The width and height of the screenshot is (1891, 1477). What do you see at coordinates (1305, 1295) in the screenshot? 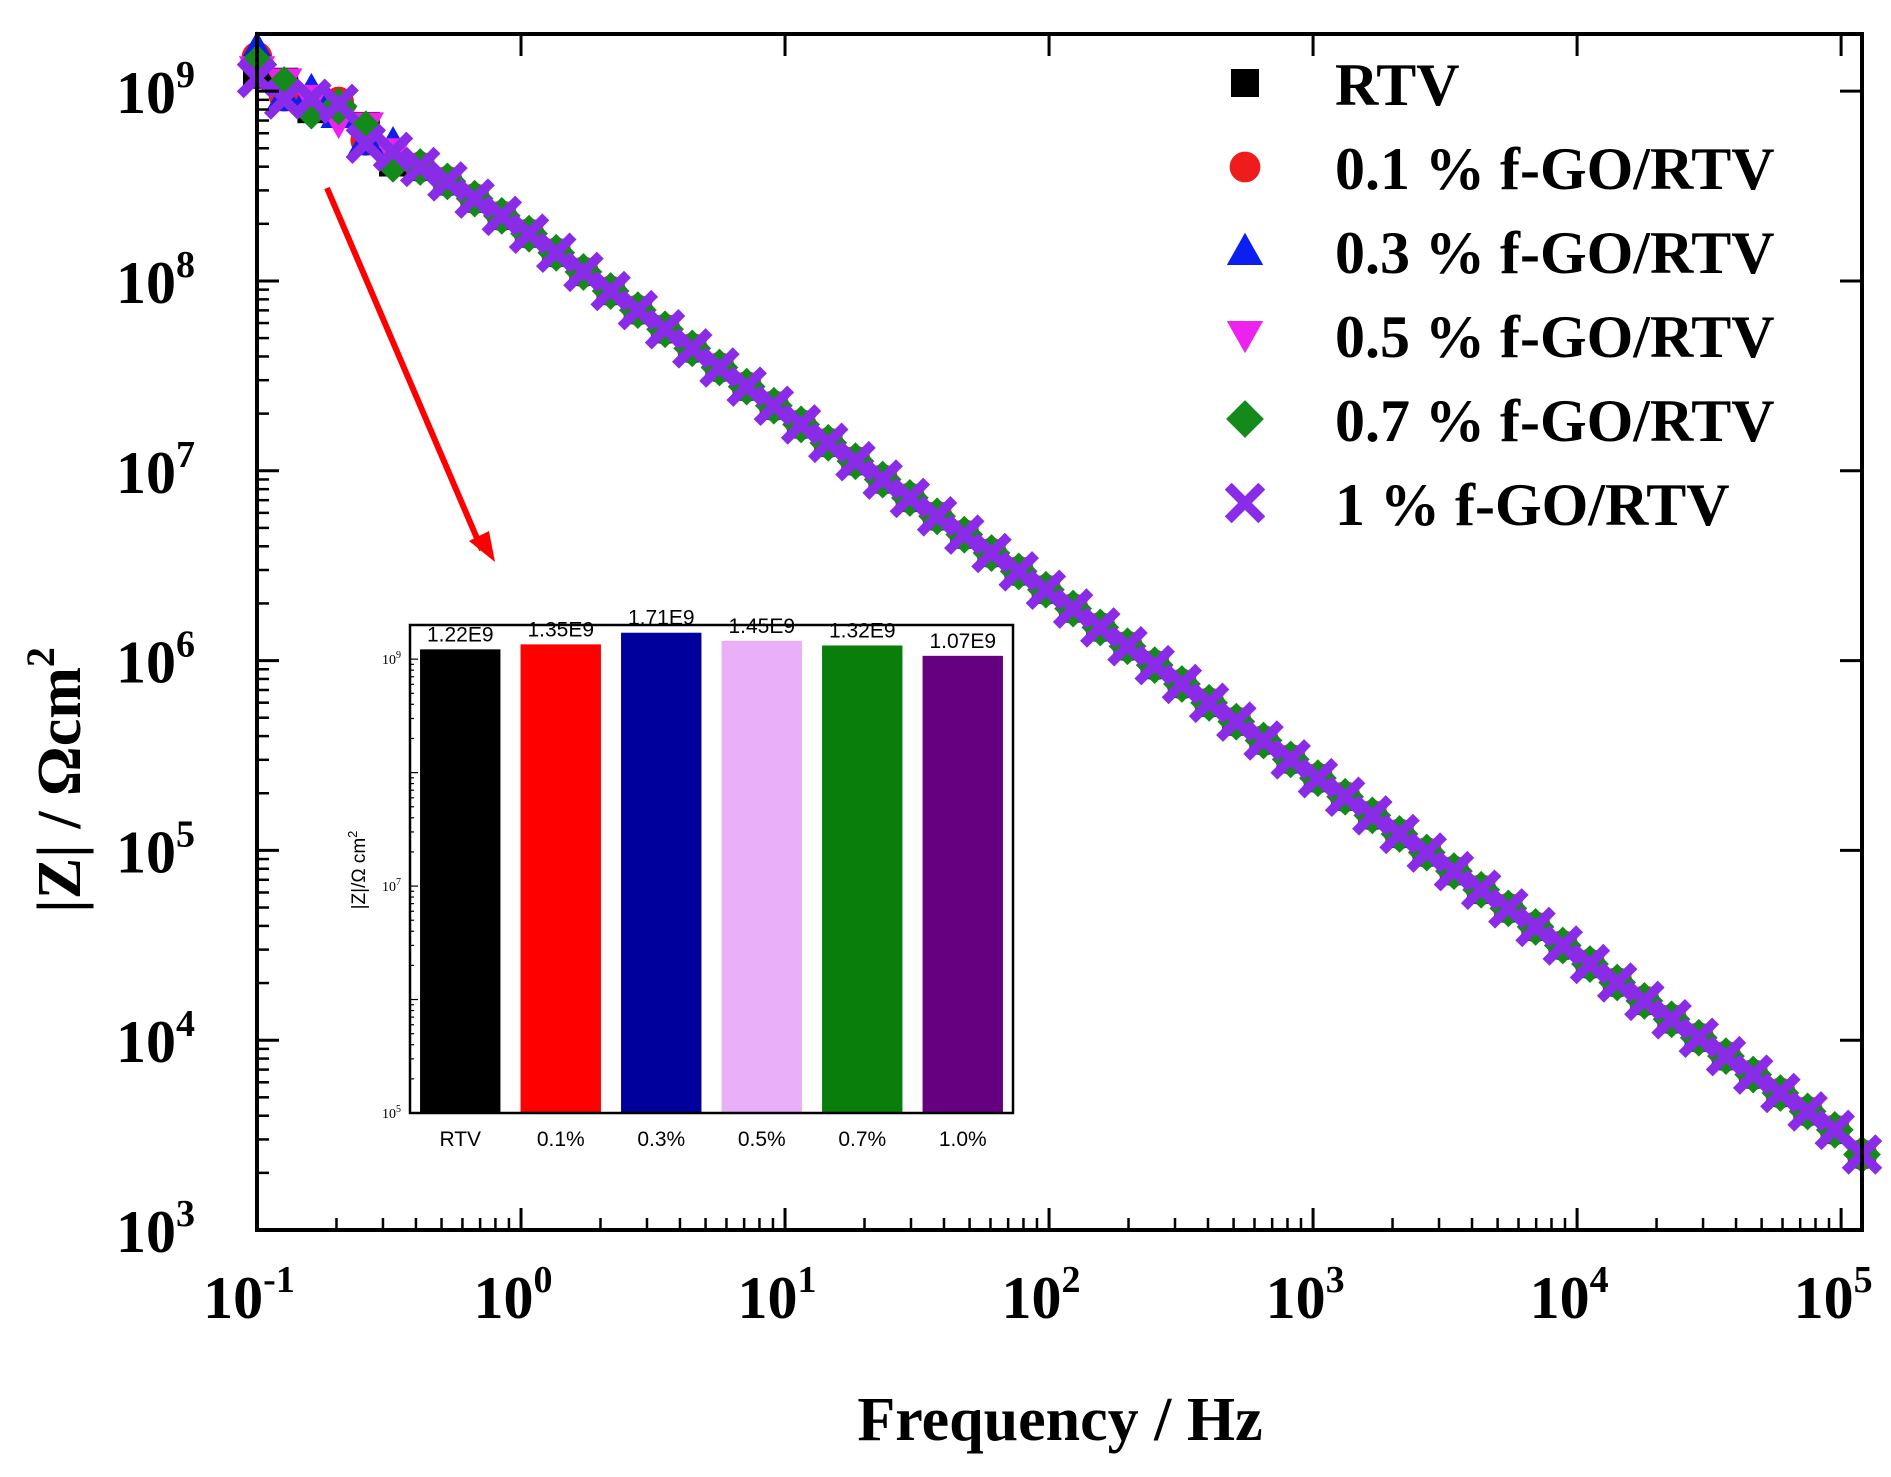
I see `main-x-tick-label: 10³` at bounding box center [1305, 1295].